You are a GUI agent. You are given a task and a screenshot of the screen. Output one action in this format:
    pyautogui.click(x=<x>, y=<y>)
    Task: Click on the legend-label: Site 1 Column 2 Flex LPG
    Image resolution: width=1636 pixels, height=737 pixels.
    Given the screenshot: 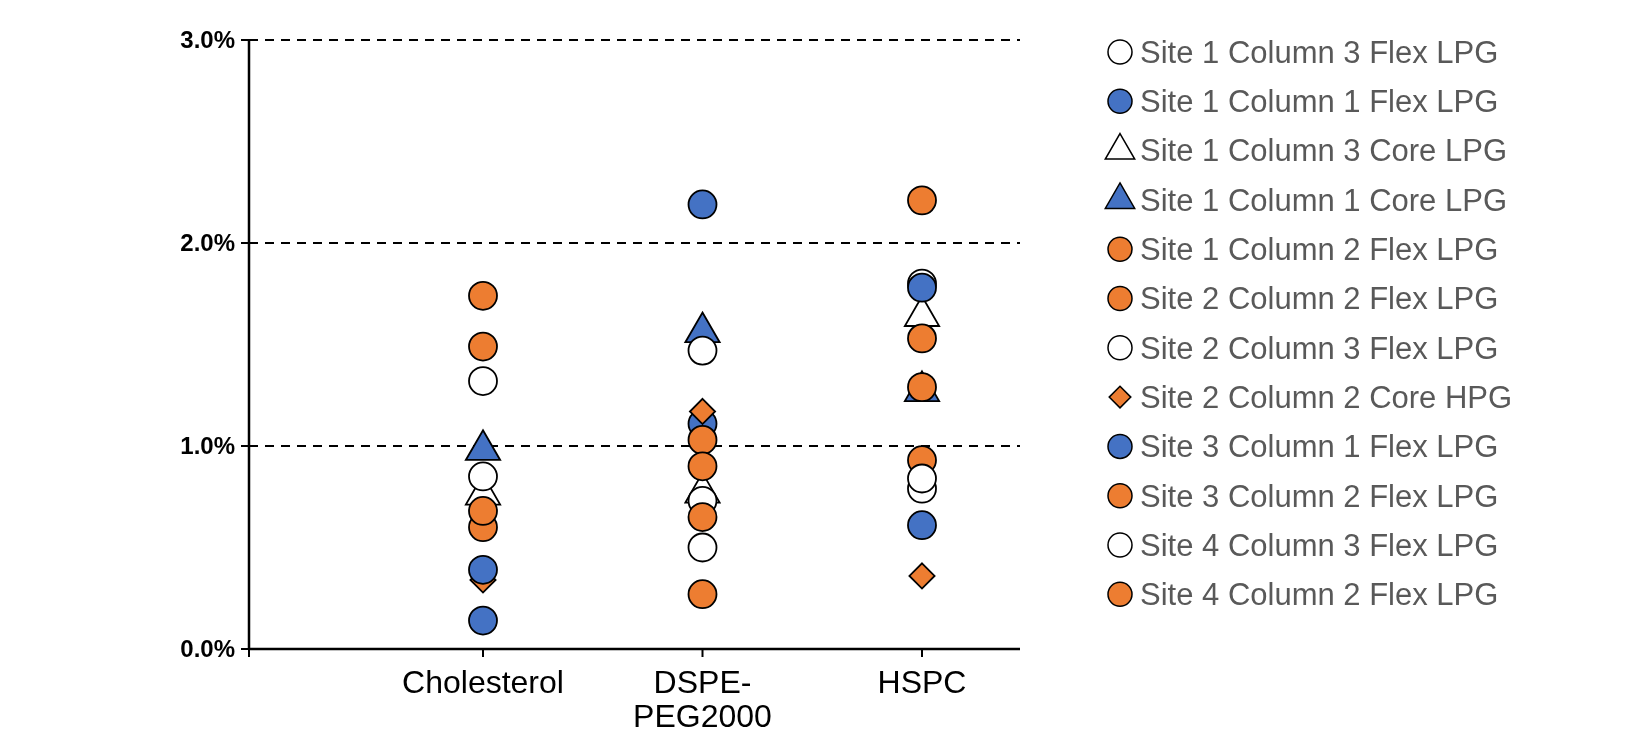 What is the action you would take?
    pyautogui.click(x=1319, y=250)
    